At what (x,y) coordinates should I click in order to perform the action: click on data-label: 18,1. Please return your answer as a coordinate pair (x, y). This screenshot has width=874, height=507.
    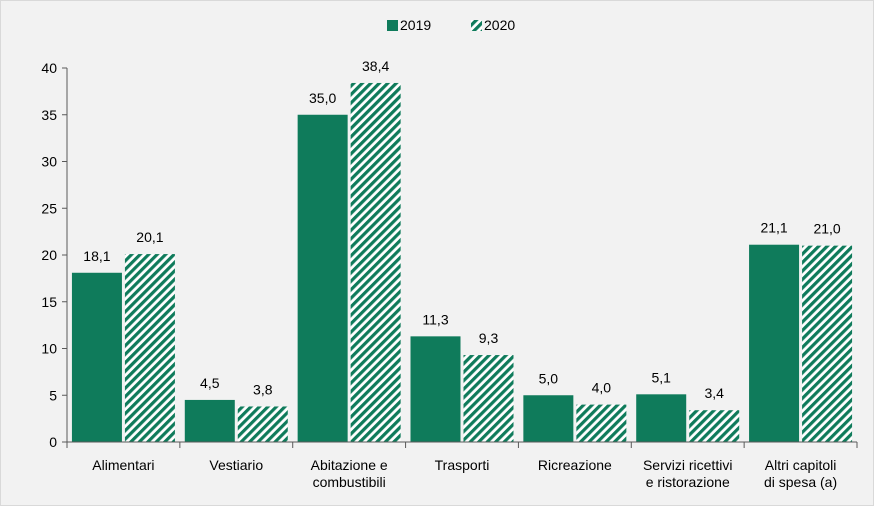
    Looking at the image, I should click on (96, 256).